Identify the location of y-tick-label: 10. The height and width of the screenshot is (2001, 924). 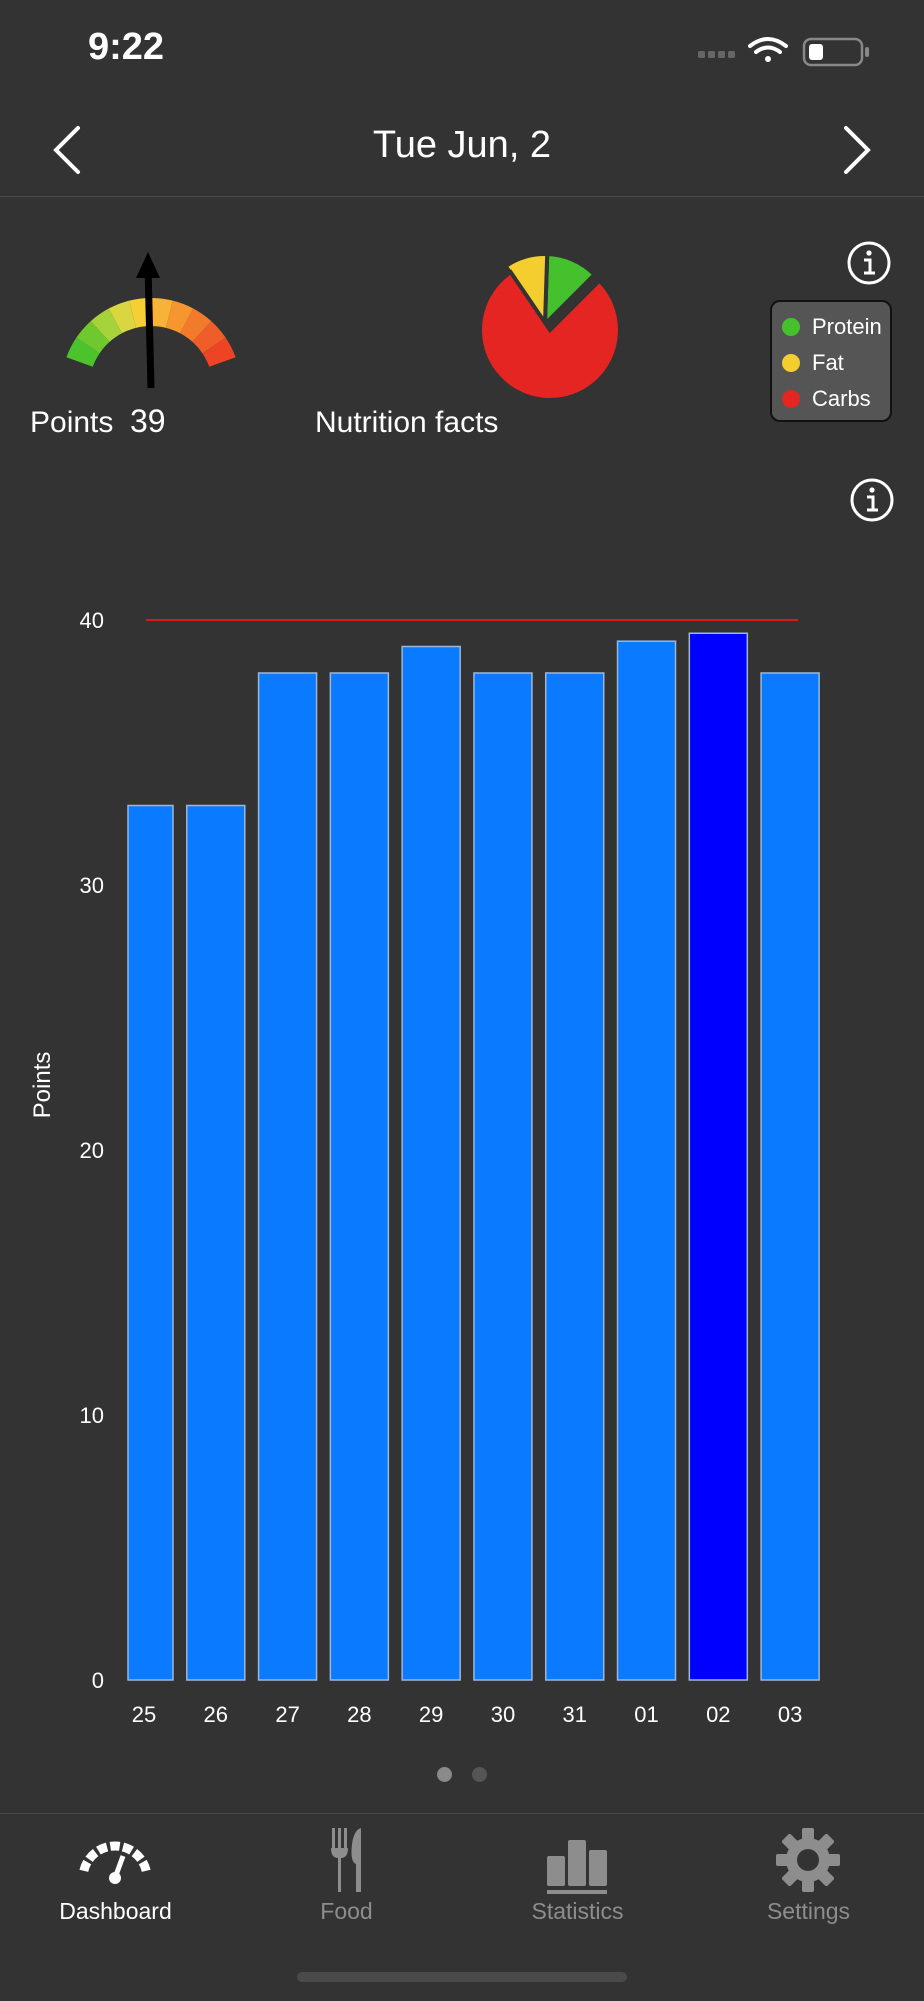
(92, 1415).